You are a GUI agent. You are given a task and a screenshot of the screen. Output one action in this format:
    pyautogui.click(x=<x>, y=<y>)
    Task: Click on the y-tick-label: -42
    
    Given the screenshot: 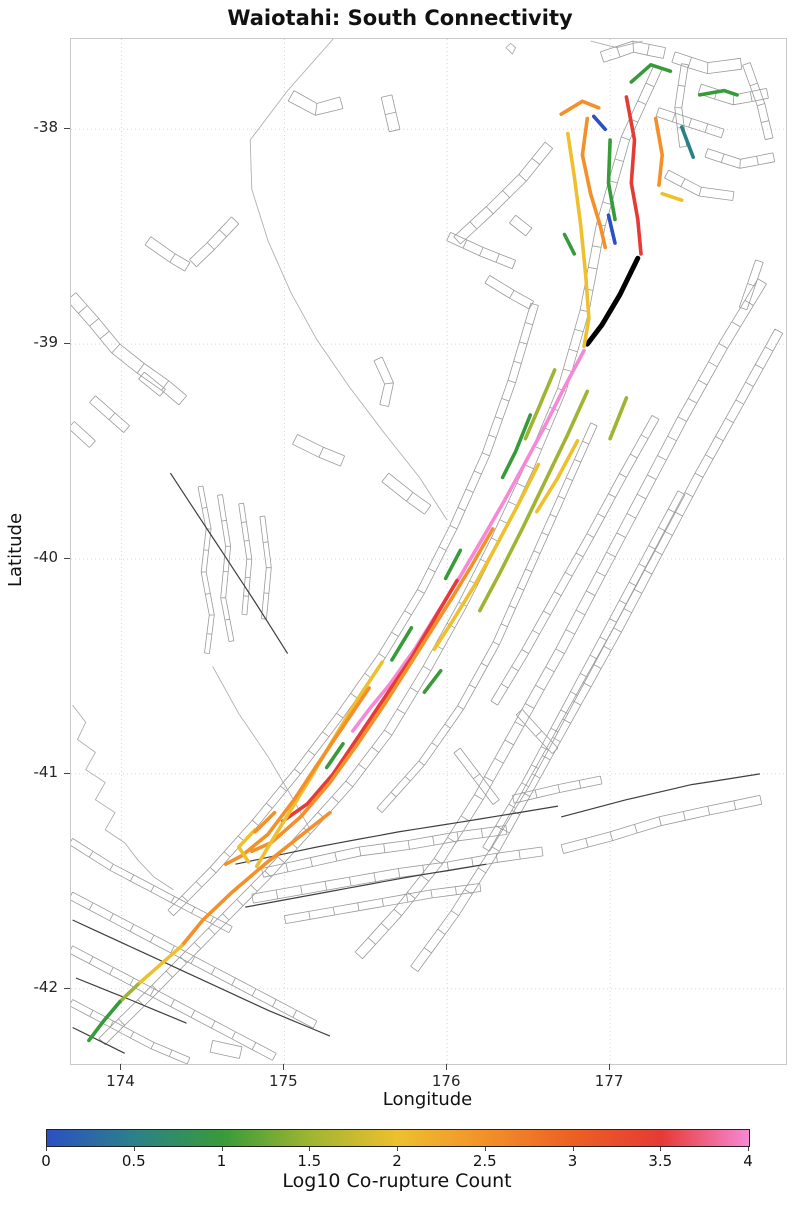 What is the action you would take?
    pyautogui.click(x=46, y=986)
    